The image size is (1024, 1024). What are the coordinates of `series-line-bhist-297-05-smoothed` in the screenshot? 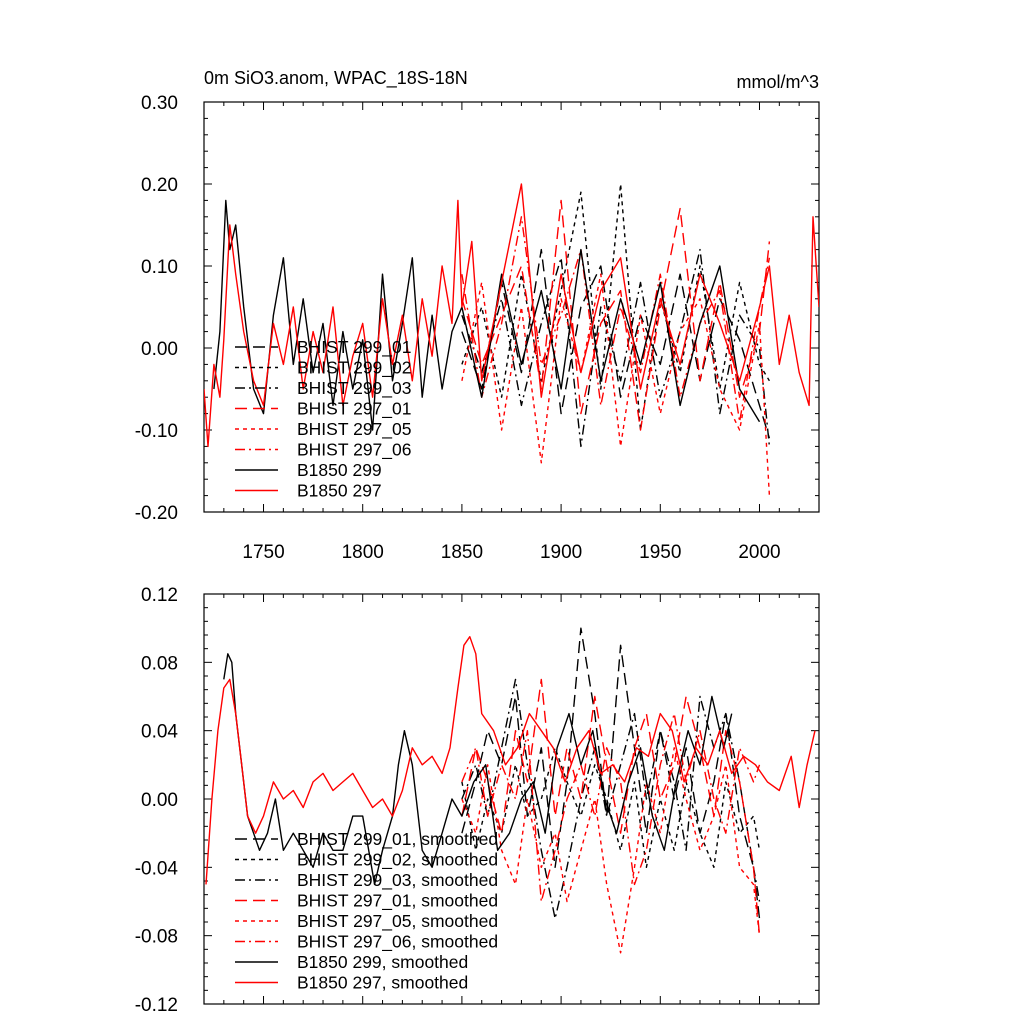 It's located at (611, 850).